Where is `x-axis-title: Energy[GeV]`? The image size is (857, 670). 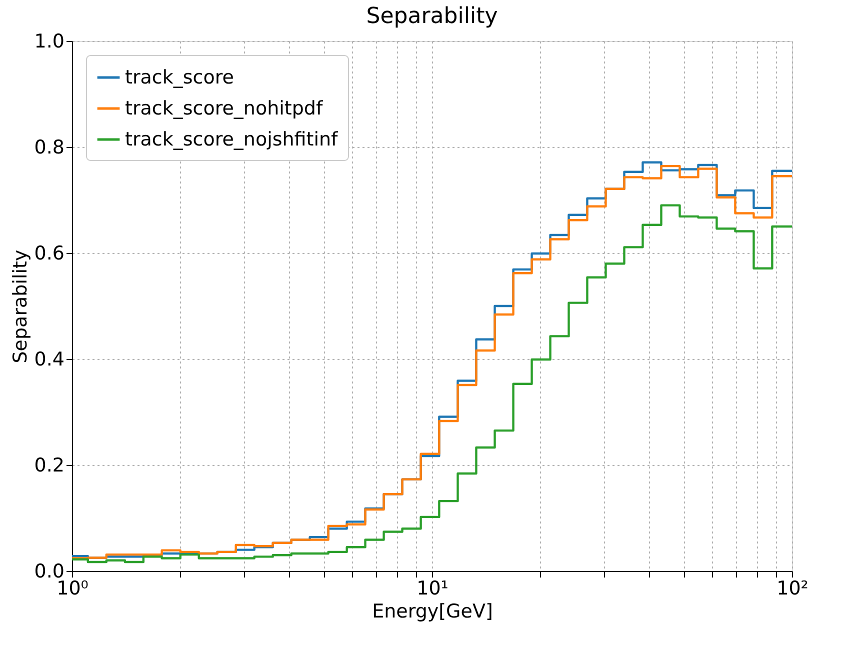 x-axis-title: Energy[GeV] is located at coordinates (432, 611).